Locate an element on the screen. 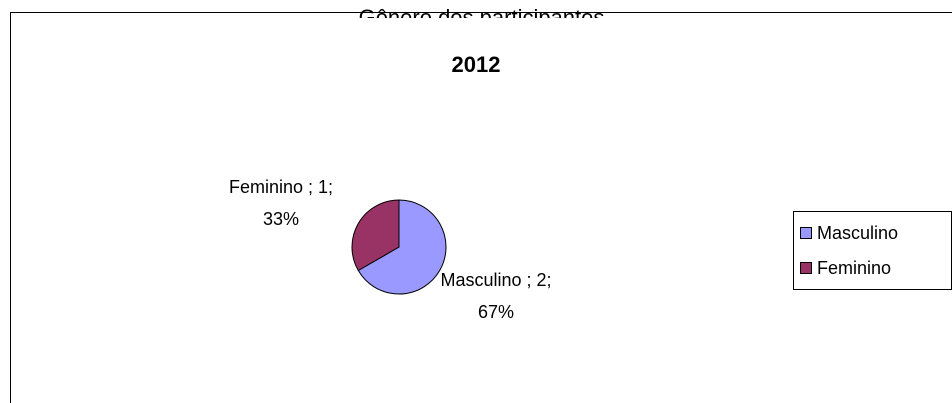  legend-item-masculino: Masculino is located at coordinates (849, 233).